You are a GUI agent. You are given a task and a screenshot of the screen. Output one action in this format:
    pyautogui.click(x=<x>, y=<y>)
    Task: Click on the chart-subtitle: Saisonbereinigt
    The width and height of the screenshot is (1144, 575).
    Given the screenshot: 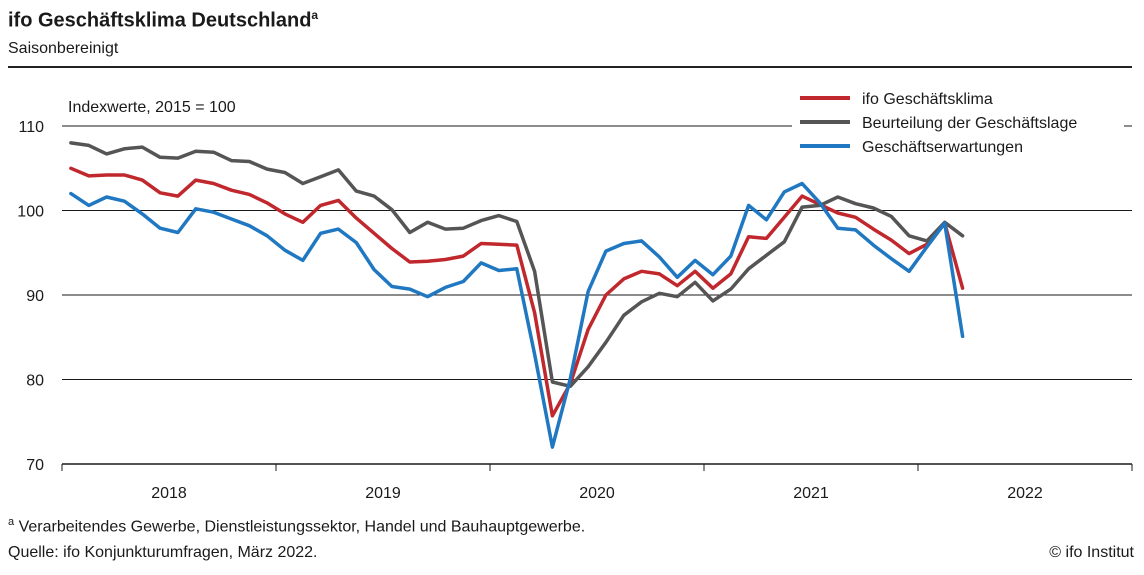 What is the action you would take?
    pyautogui.click(x=63, y=48)
    